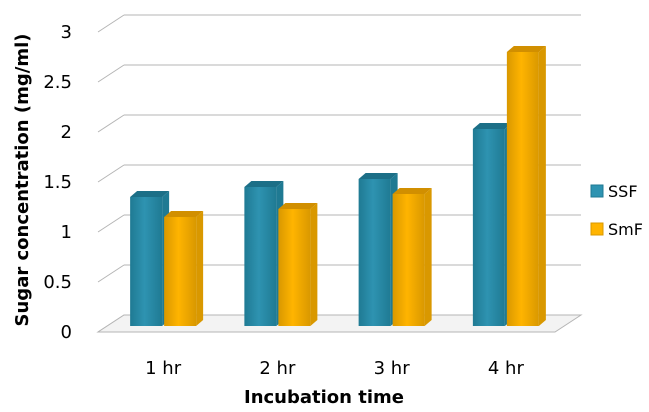 The width and height of the screenshot is (649, 412). I want to click on legend-item-smf: SmF, so click(616, 229).